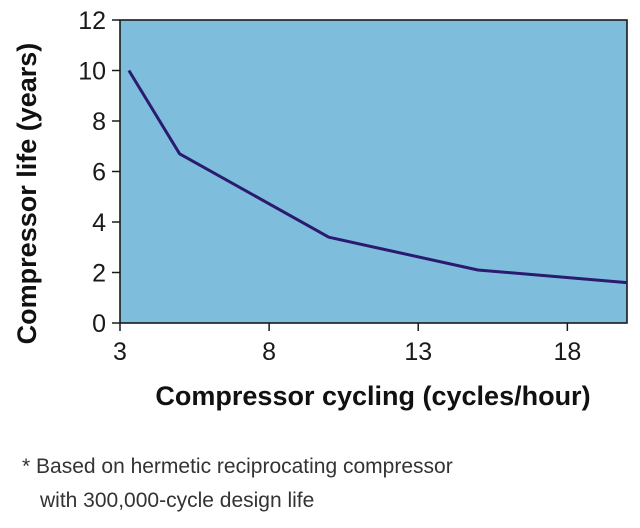  I want to click on x-axis-title: Compressor cycling (cycles/hour), so click(372, 396).